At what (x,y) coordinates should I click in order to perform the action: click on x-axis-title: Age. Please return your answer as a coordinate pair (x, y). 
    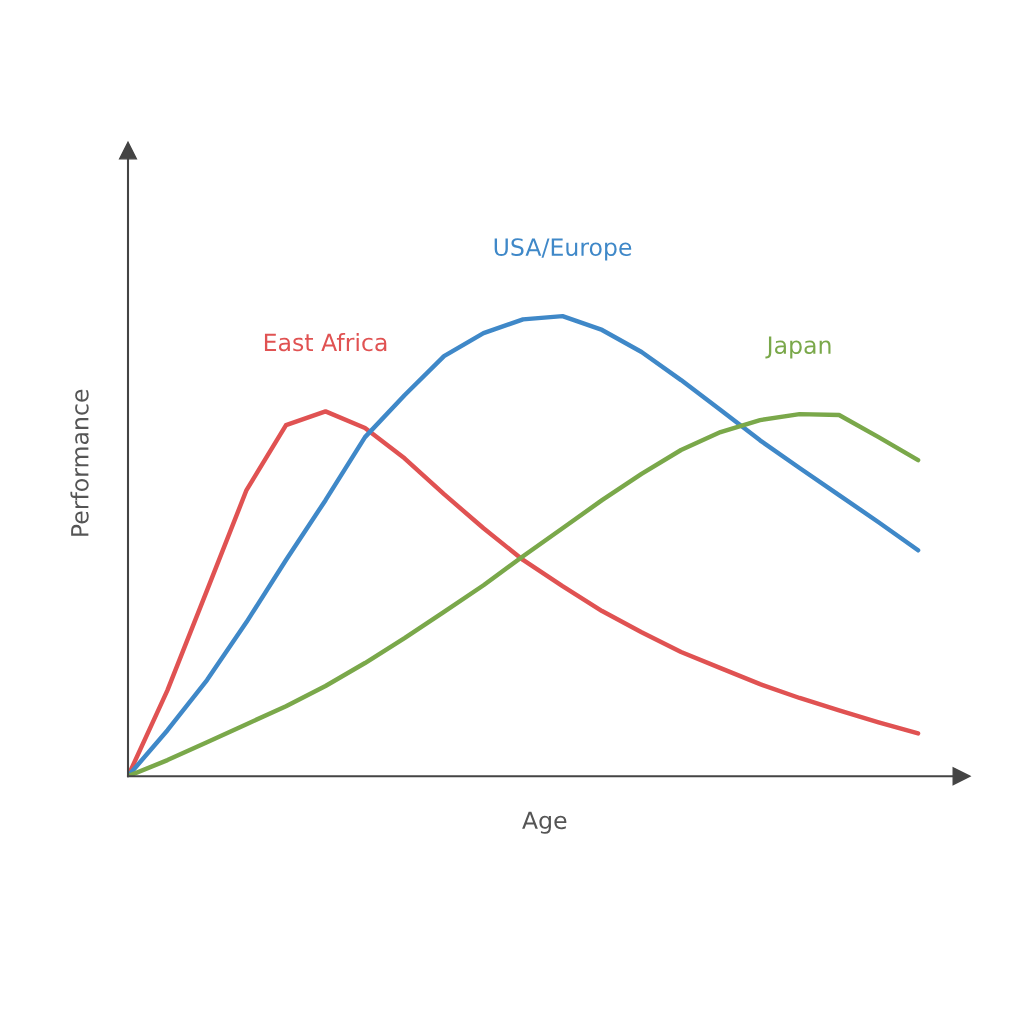
    Looking at the image, I should click on (544, 822).